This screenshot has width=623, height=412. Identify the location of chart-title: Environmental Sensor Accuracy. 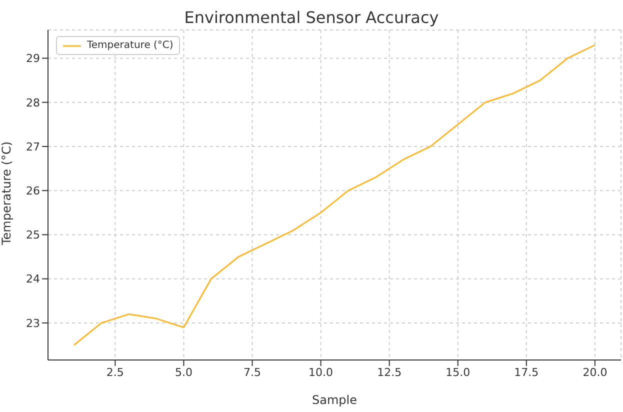
(311, 17).